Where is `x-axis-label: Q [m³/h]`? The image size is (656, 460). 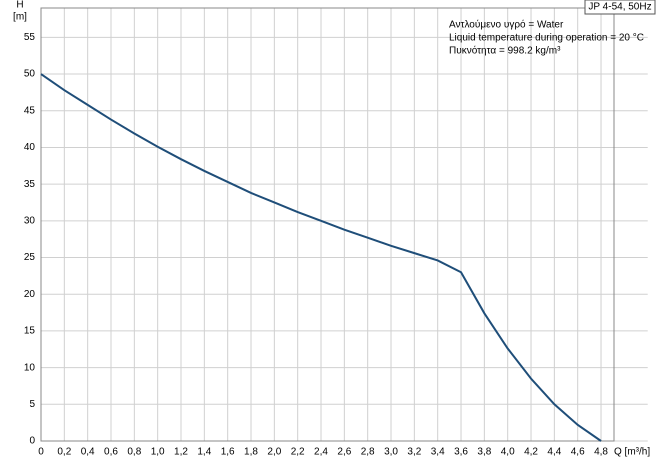 x-axis-label: Q [m³/h] is located at coordinates (632, 452).